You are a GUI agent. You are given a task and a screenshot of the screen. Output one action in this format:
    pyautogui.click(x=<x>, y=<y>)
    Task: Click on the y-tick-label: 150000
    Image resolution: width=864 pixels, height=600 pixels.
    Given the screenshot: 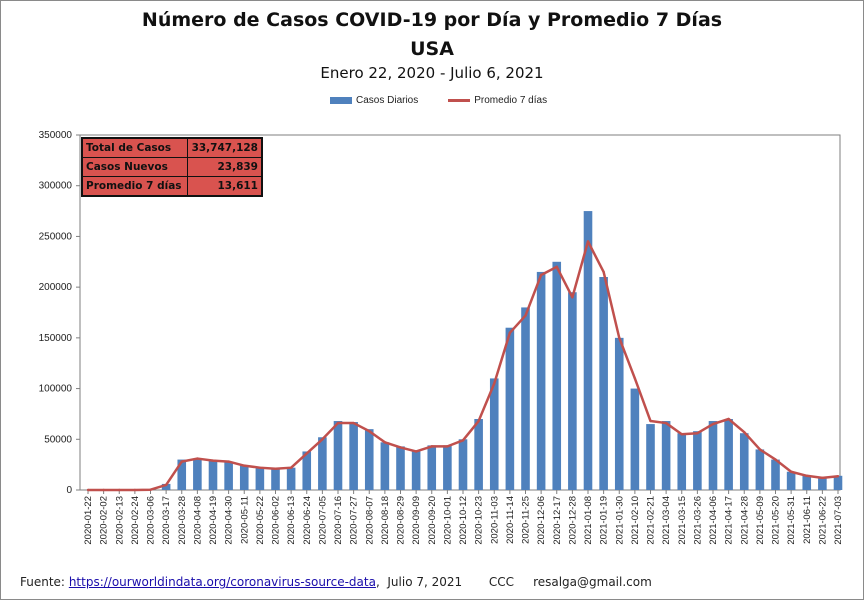 What is the action you would take?
    pyautogui.click(x=56, y=338)
    